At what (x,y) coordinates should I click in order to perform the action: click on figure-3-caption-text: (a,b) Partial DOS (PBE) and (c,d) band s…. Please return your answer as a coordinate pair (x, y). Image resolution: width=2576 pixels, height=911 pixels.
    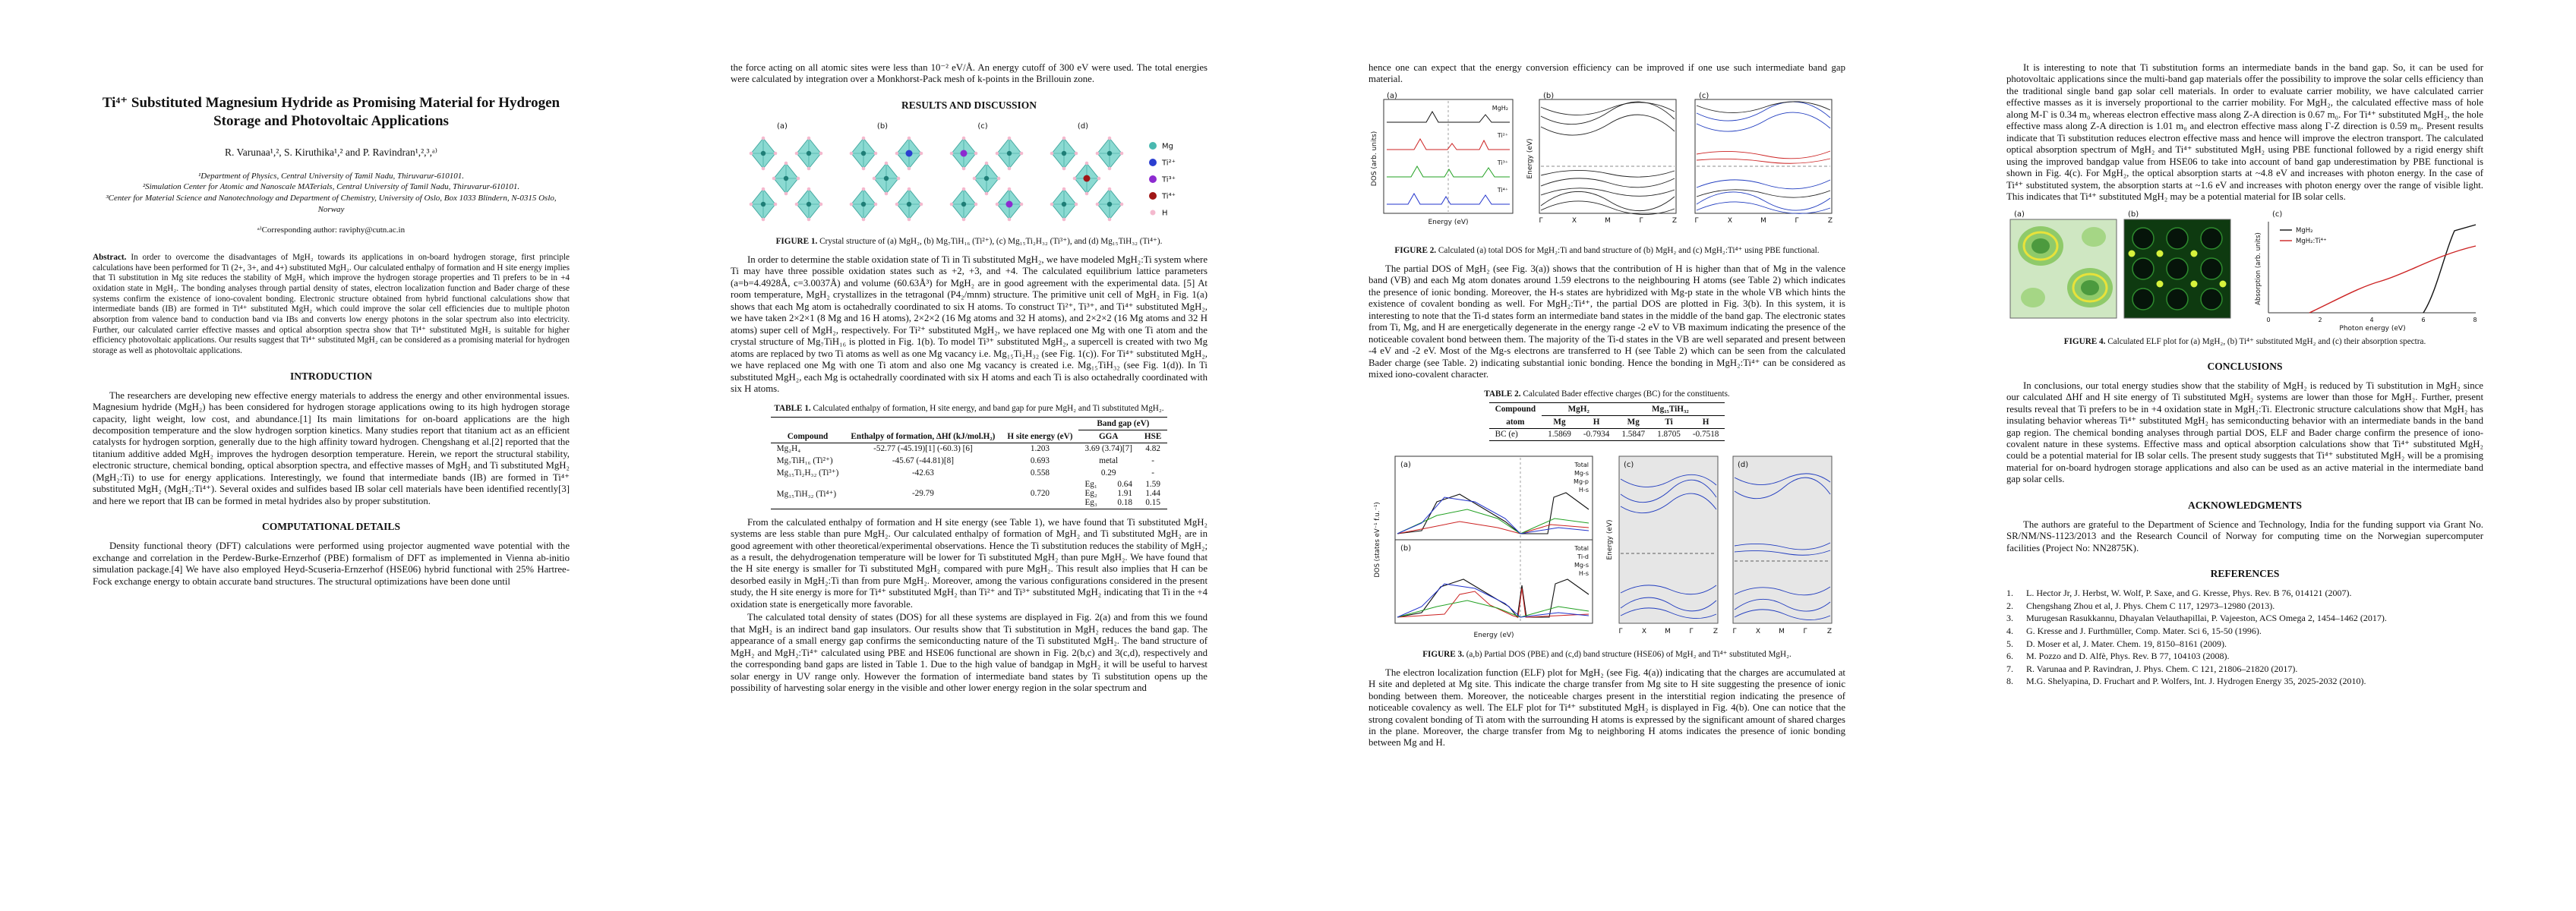
    Looking at the image, I should click on (1627, 654).